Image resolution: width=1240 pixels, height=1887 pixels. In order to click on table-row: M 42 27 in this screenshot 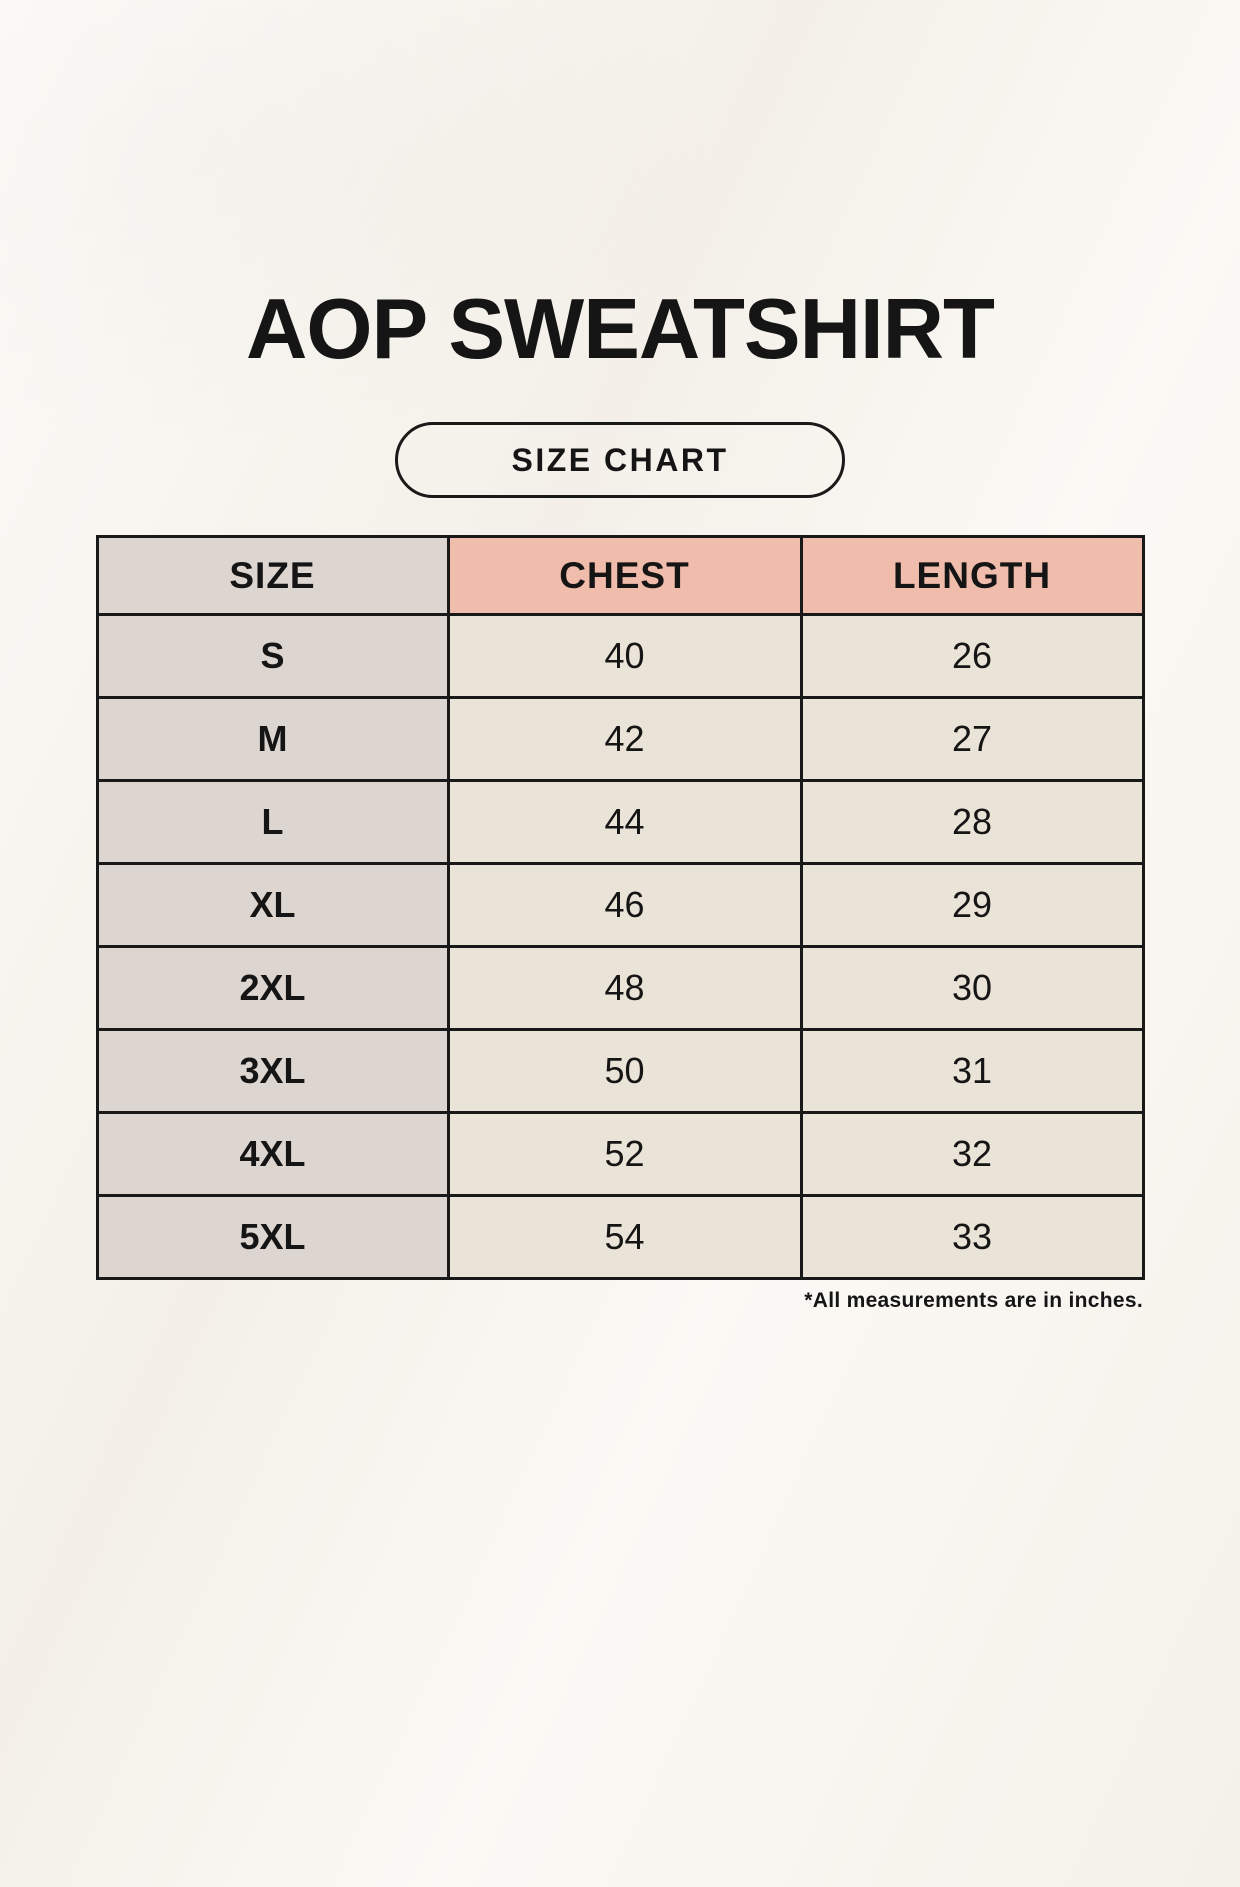, I will do `click(620, 739)`.